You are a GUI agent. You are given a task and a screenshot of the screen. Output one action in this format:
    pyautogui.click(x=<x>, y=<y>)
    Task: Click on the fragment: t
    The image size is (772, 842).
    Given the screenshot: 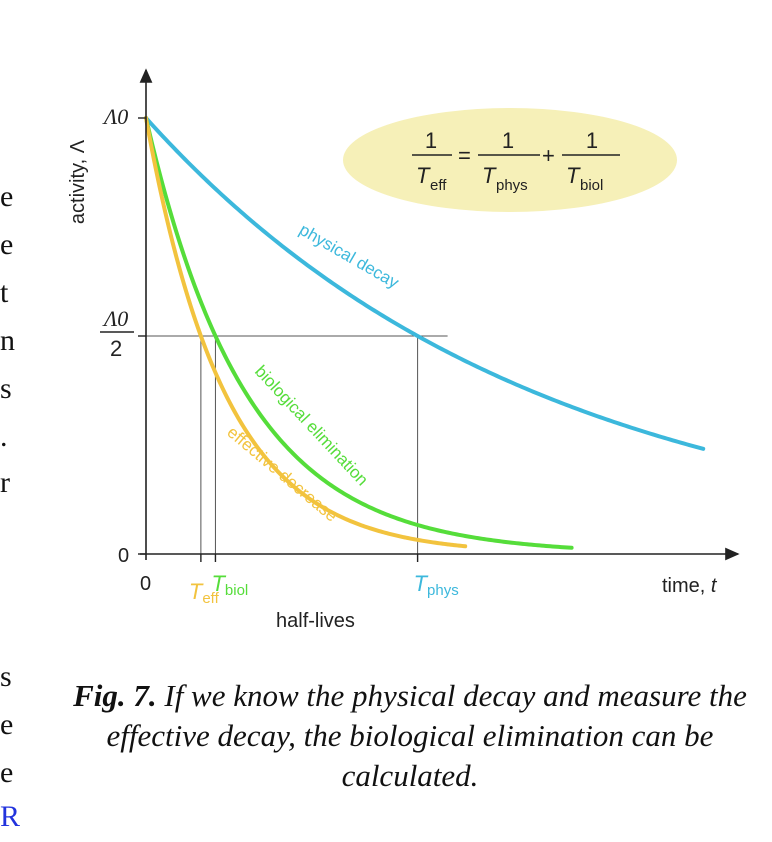 What is the action you would take?
    pyautogui.click(x=4, y=292)
    